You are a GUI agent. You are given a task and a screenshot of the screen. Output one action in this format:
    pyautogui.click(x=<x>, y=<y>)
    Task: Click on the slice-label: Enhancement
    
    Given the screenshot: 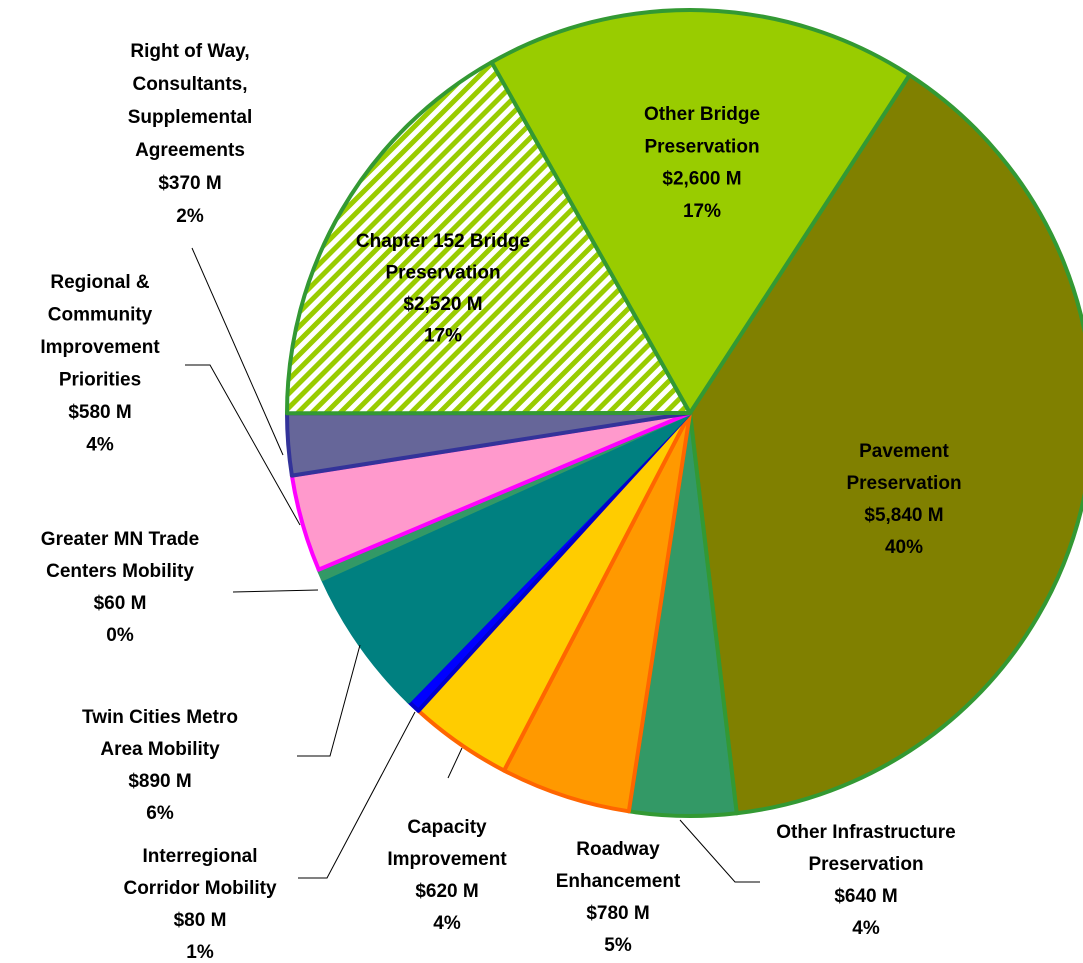 What is the action you would take?
    pyautogui.click(x=618, y=881)
    